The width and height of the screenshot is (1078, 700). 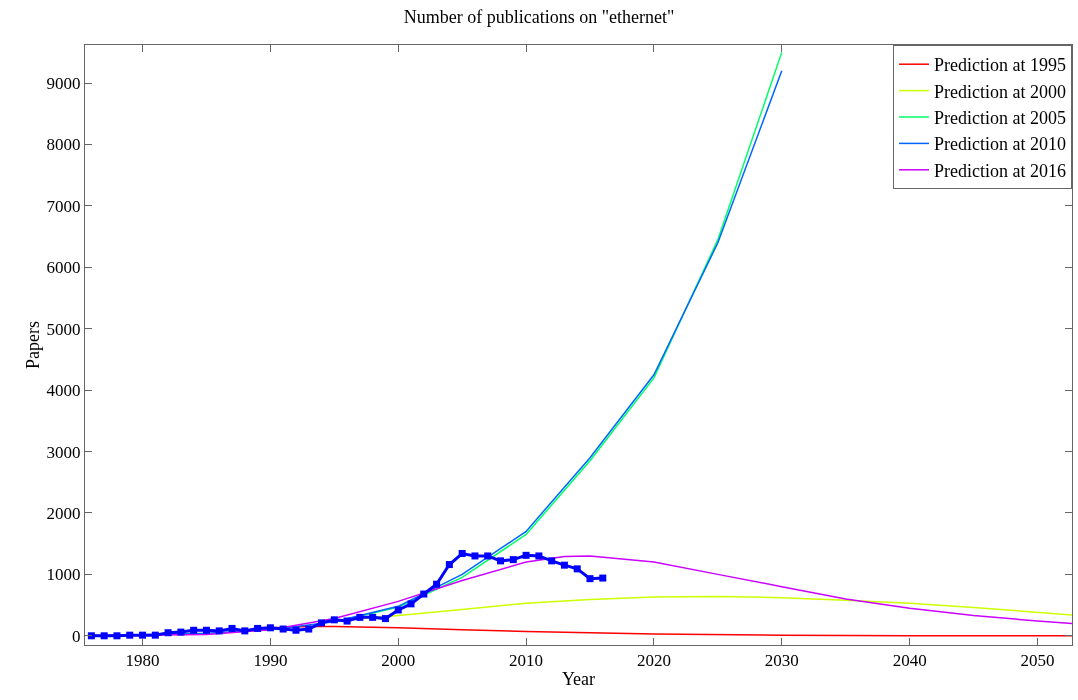 What do you see at coordinates (909, 661) in the screenshot?
I see `x-tick-label: 2040` at bounding box center [909, 661].